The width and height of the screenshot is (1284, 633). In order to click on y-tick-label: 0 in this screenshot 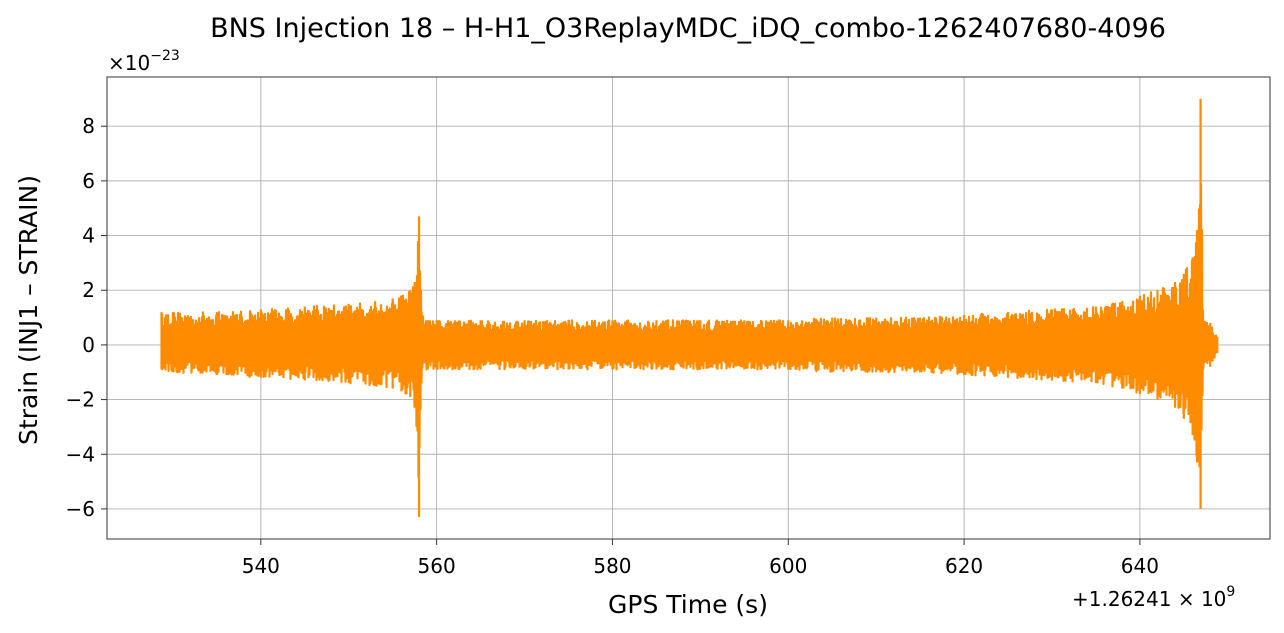, I will do `click(88, 345)`.